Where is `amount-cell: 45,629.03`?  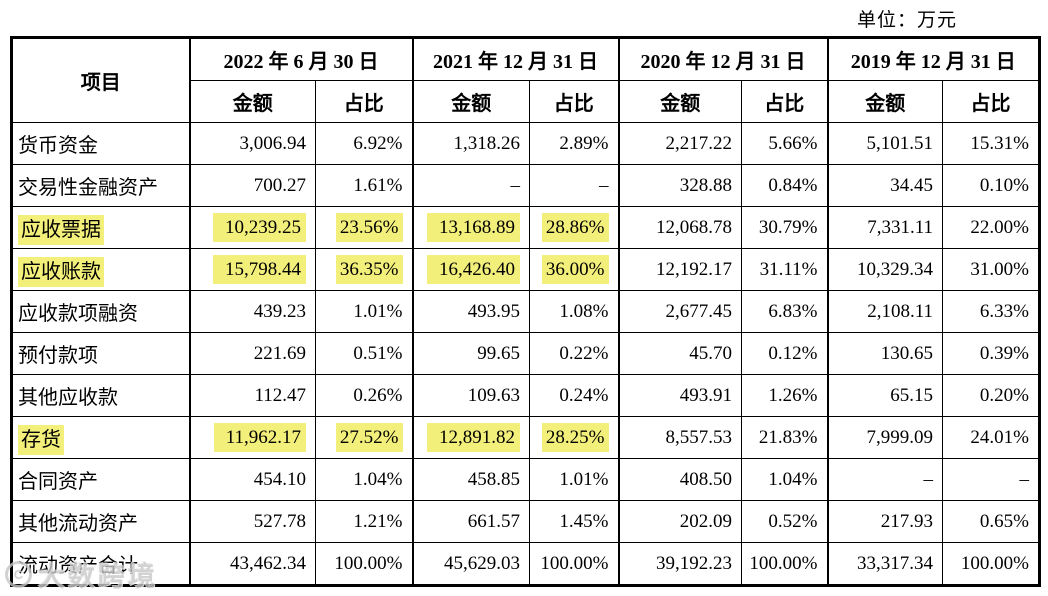 amount-cell: 45,629.03 is located at coordinates (470, 564).